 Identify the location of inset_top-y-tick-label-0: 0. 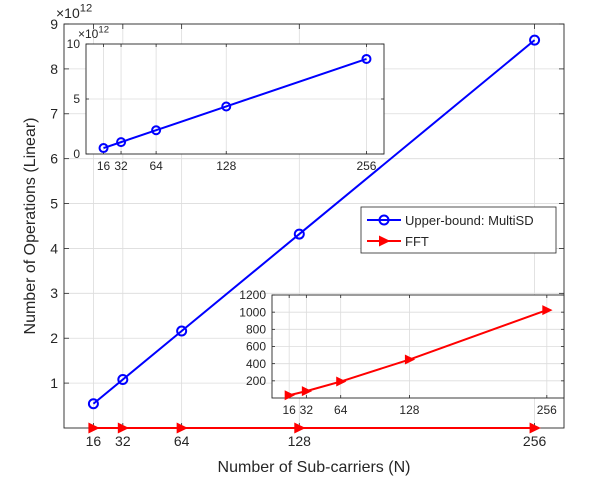
(76, 154).